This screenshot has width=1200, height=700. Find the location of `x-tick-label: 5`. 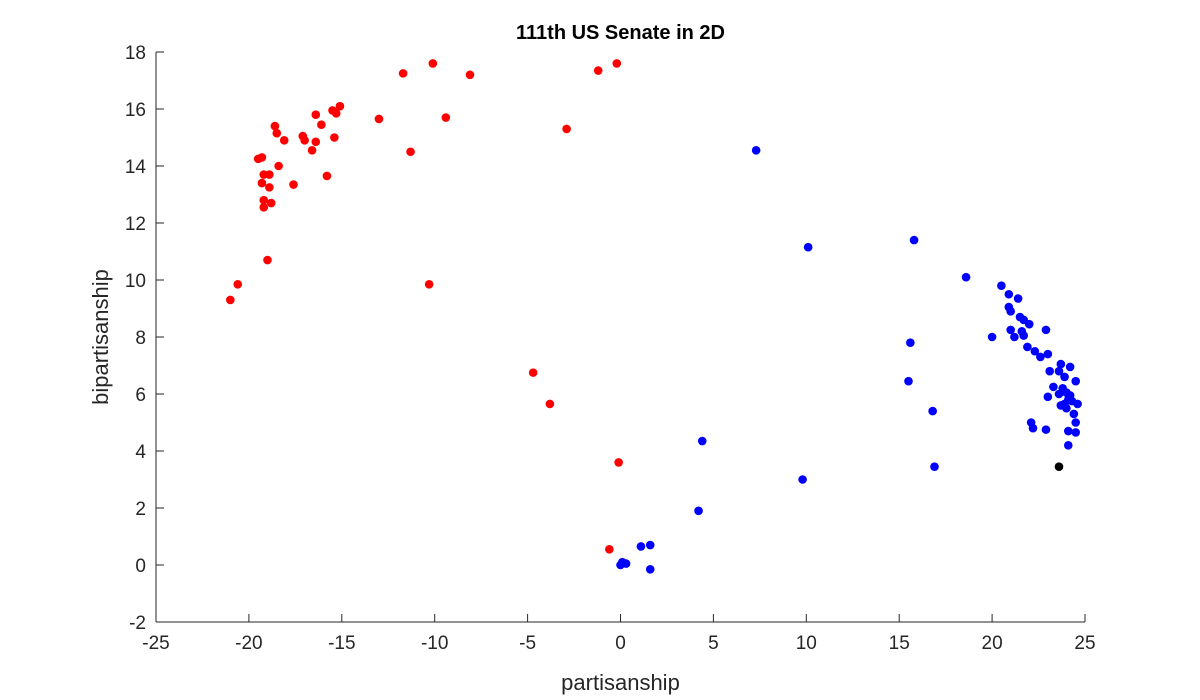

x-tick-label: 5 is located at coordinates (713, 643).